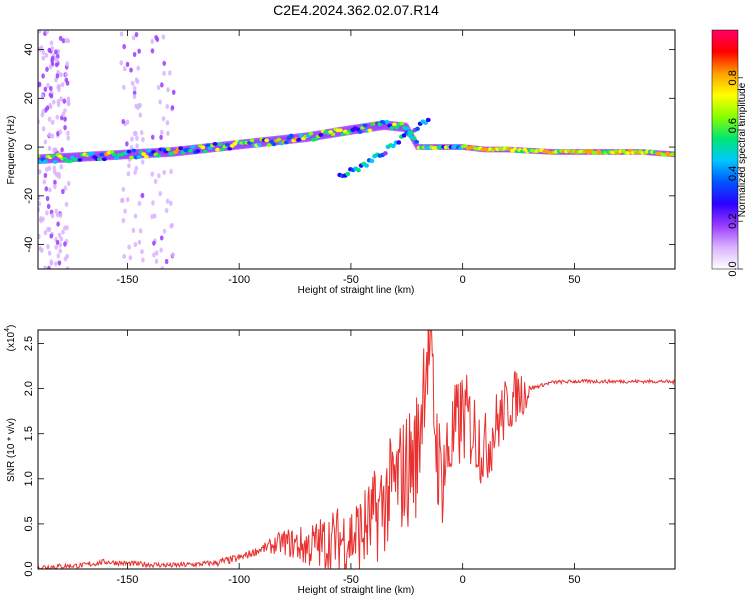  I want to click on snr-y-tick-label: 0.5, so click(29, 523).